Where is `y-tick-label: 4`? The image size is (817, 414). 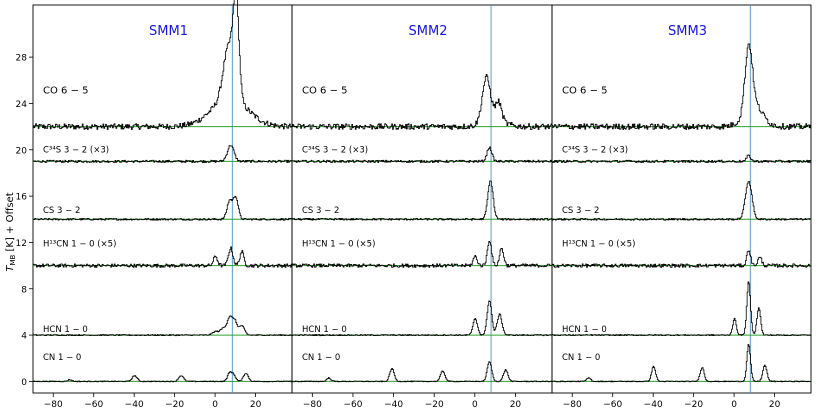
y-tick-label: 4 is located at coordinates (24, 337).